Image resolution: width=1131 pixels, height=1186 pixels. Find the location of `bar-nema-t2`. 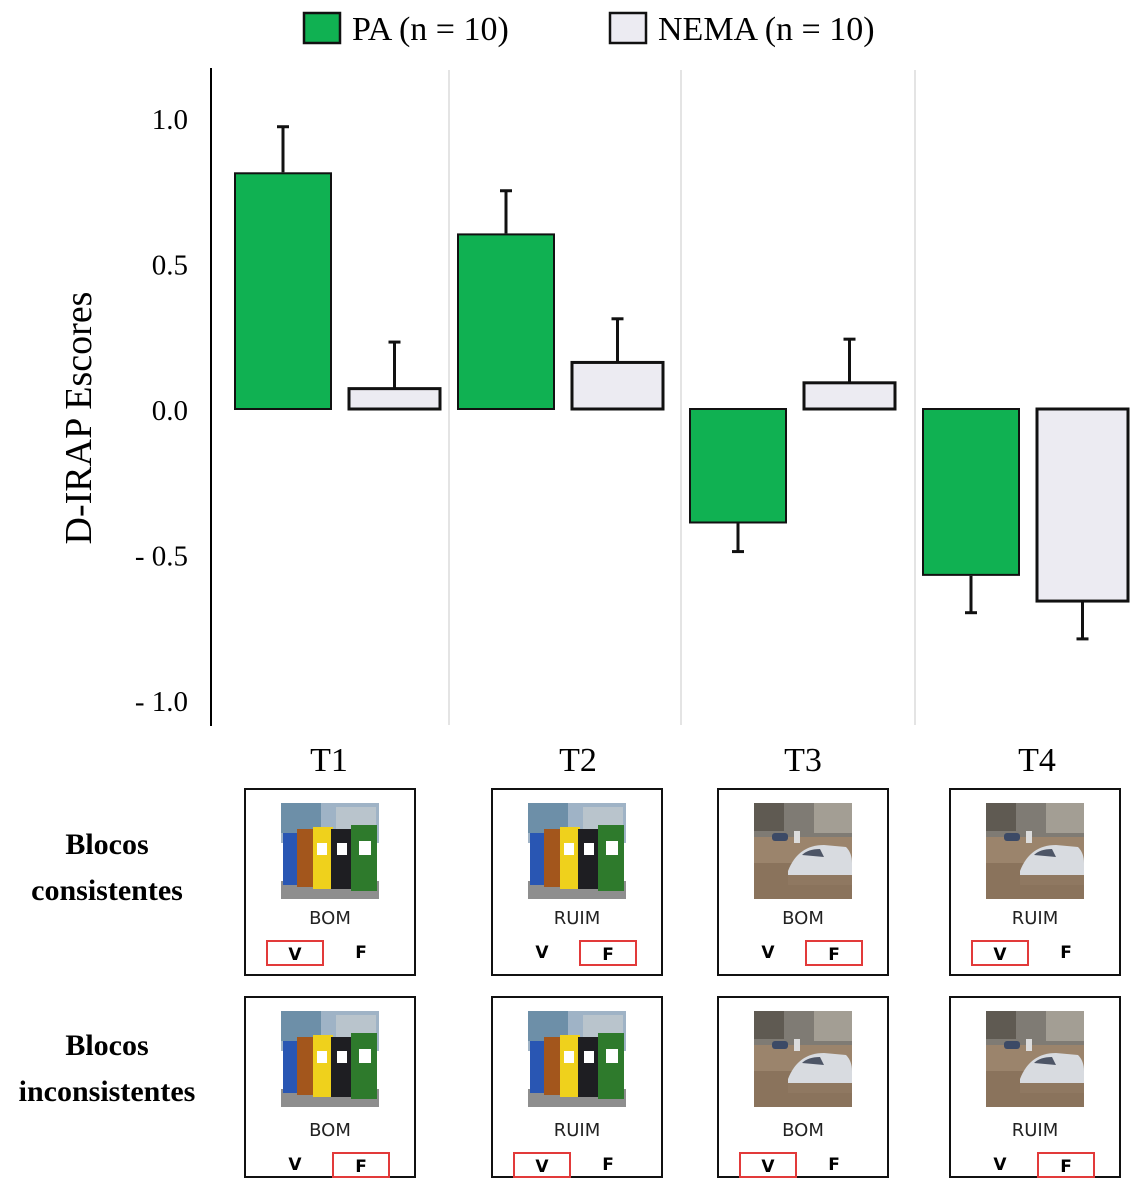

bar-nema-t2 is located at coordinates (617, 385).